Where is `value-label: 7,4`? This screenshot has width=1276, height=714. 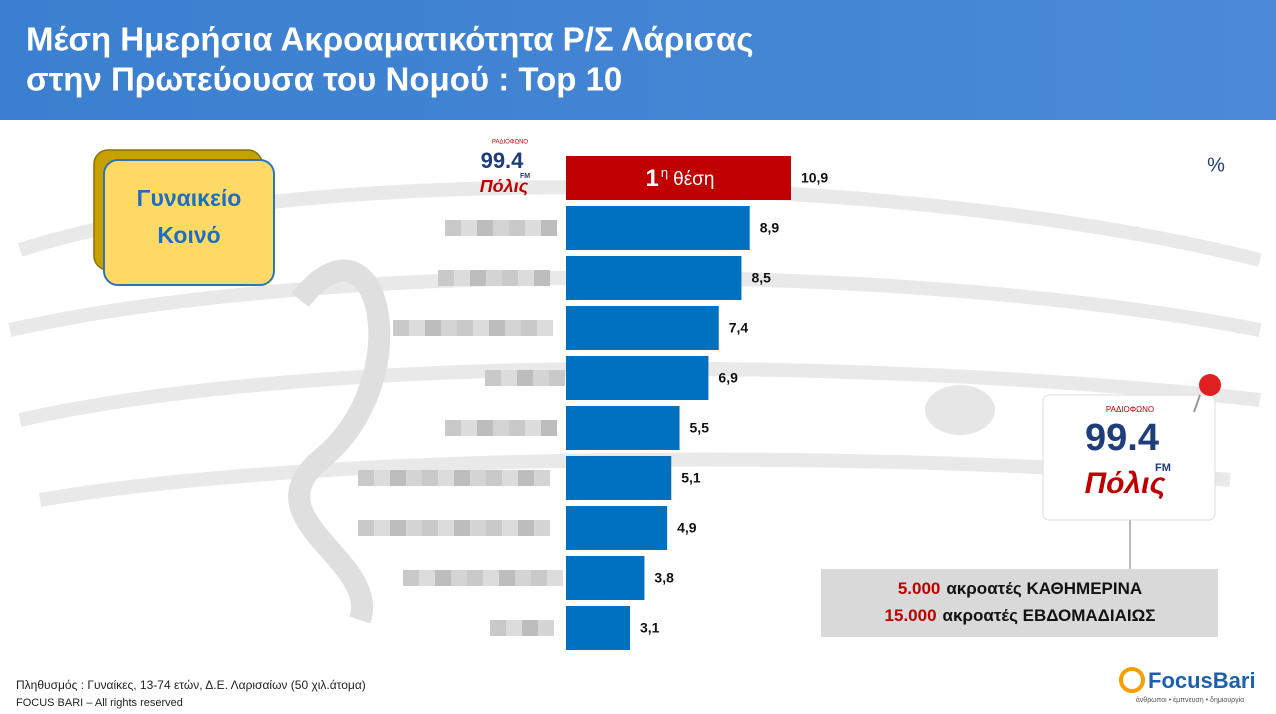
value-label: 7,4 is located at coordinates (739, 328).